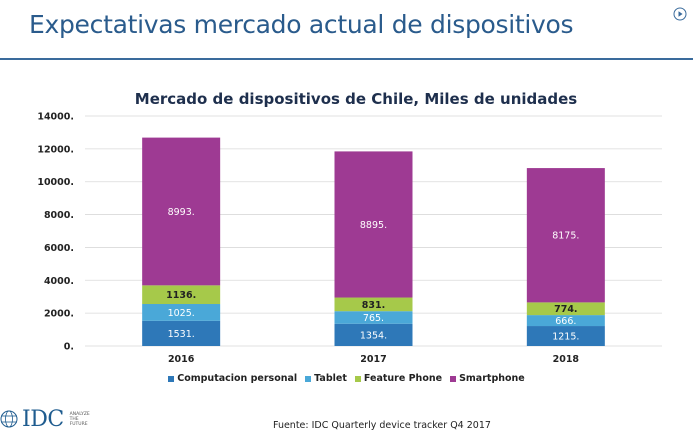  Describe the element at coordinates (346, 59) in the screenshot. I see `title-divider` at that location.